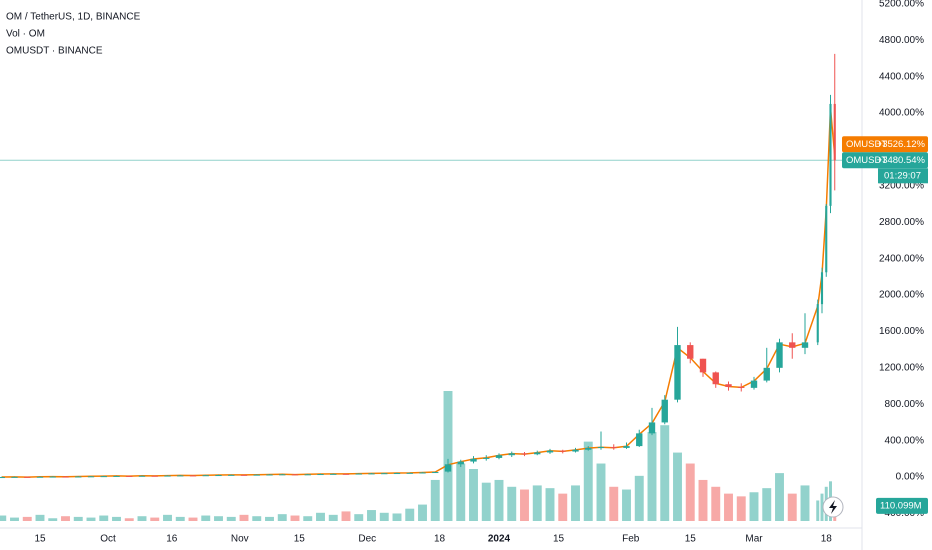 This screenshot has width=932, height=550. What do you see at coordinates (903, 176) in the screenshot?
I see `countdown-bg` at bounding box center [903, 176].